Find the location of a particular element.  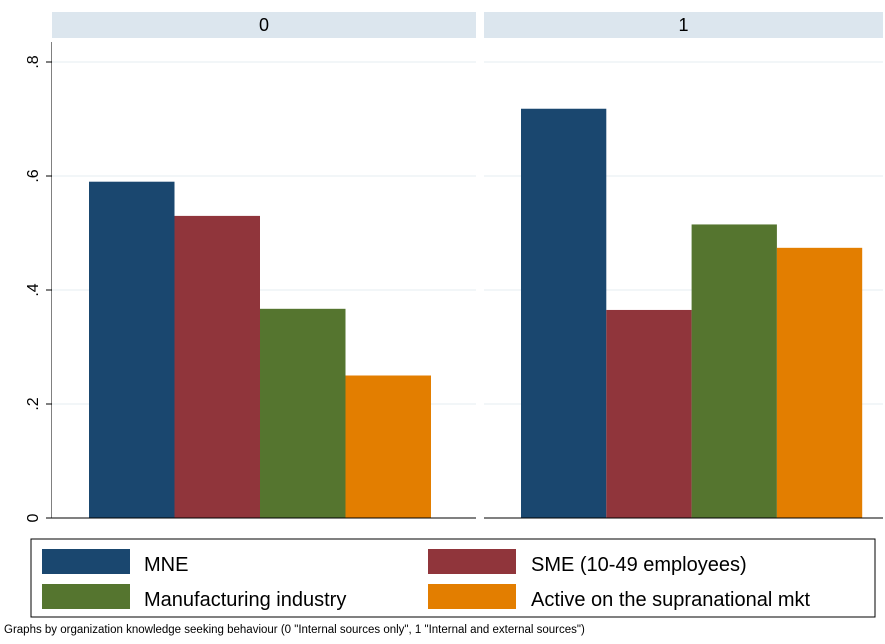

legend-label: Manufacturing industry is located at coordinates (245, 600).